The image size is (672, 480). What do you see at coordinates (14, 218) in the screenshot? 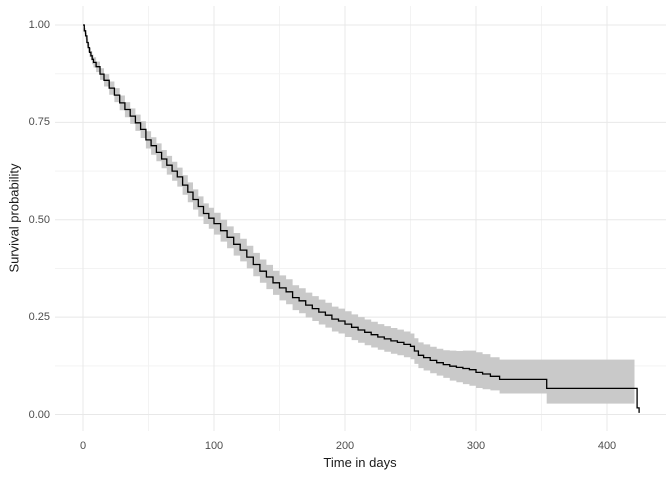
I see `y-axis-title: Survival probability` at bounding box center [14, 218].